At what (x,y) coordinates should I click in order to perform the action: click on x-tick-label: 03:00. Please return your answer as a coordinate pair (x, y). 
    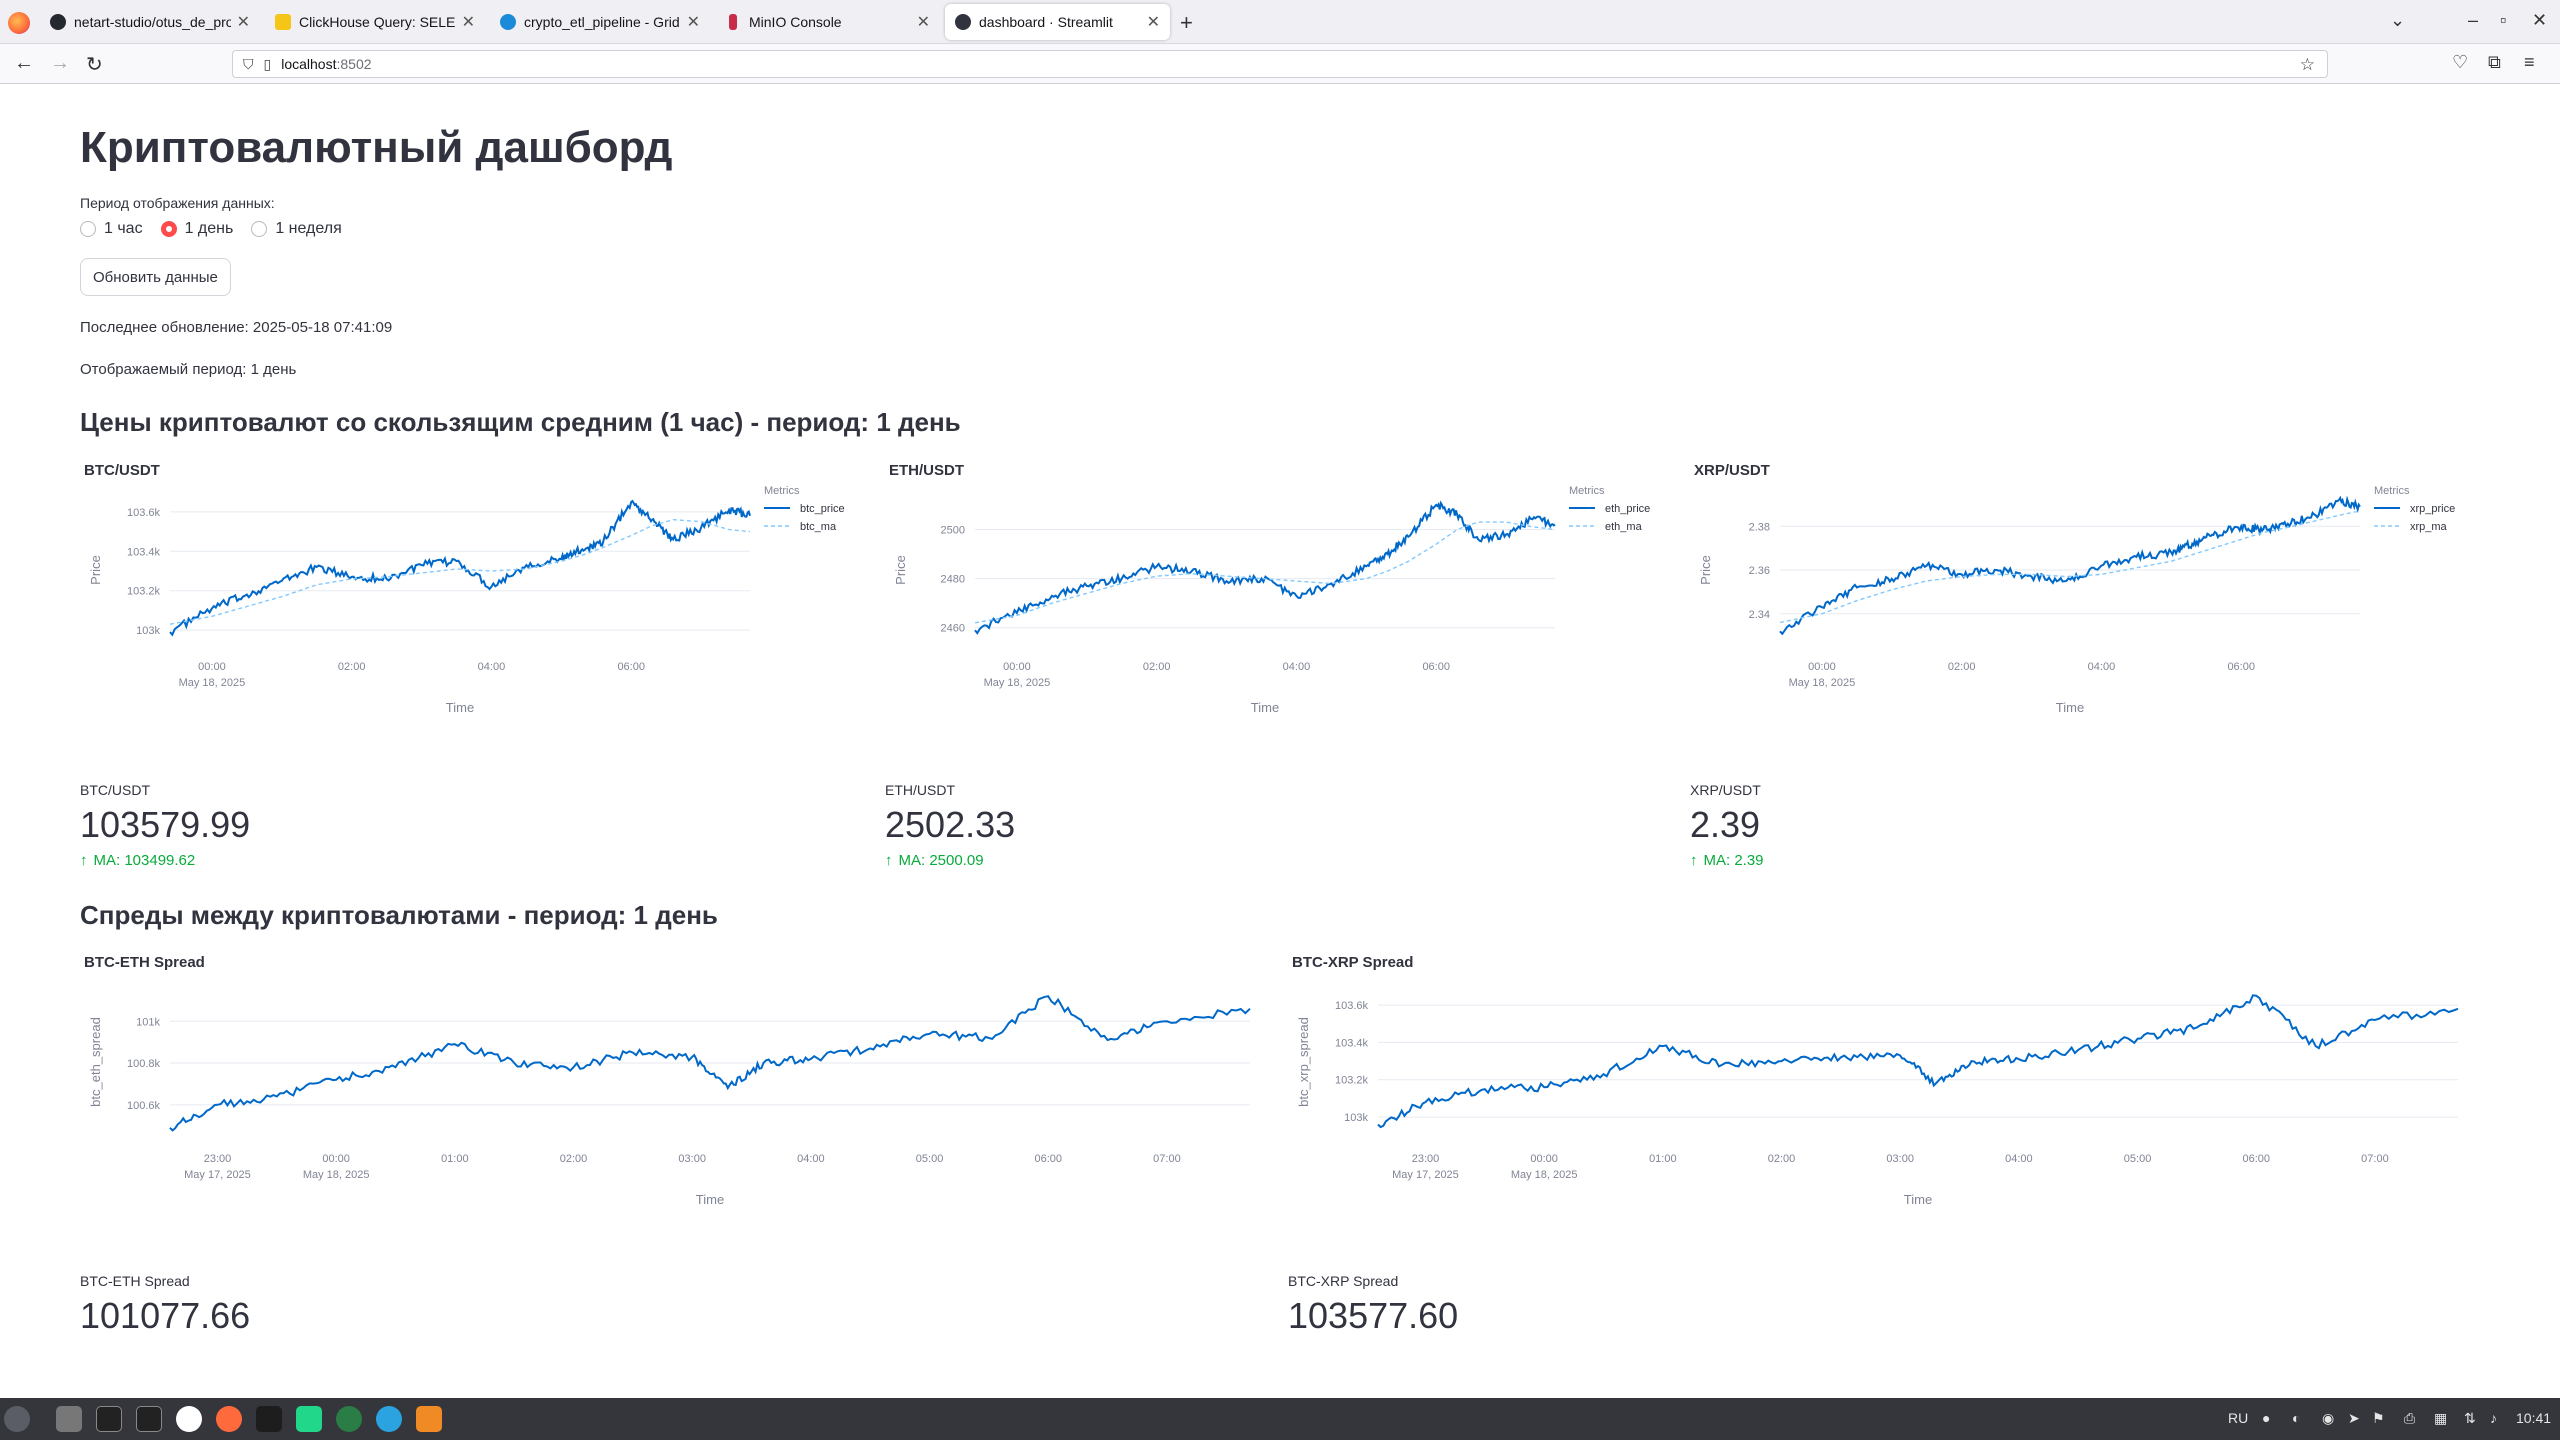
    Looking at the image, I should click on (692, 1159).